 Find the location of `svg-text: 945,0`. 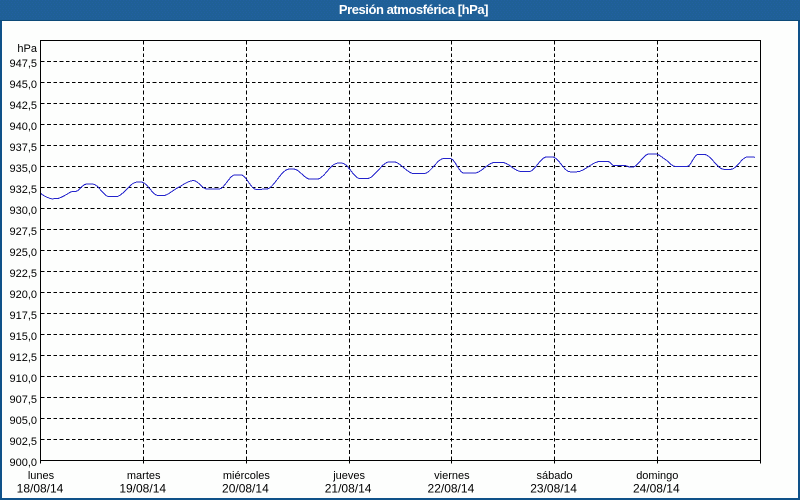

svg-text: 945,0 is located at coordinates (23, 85).